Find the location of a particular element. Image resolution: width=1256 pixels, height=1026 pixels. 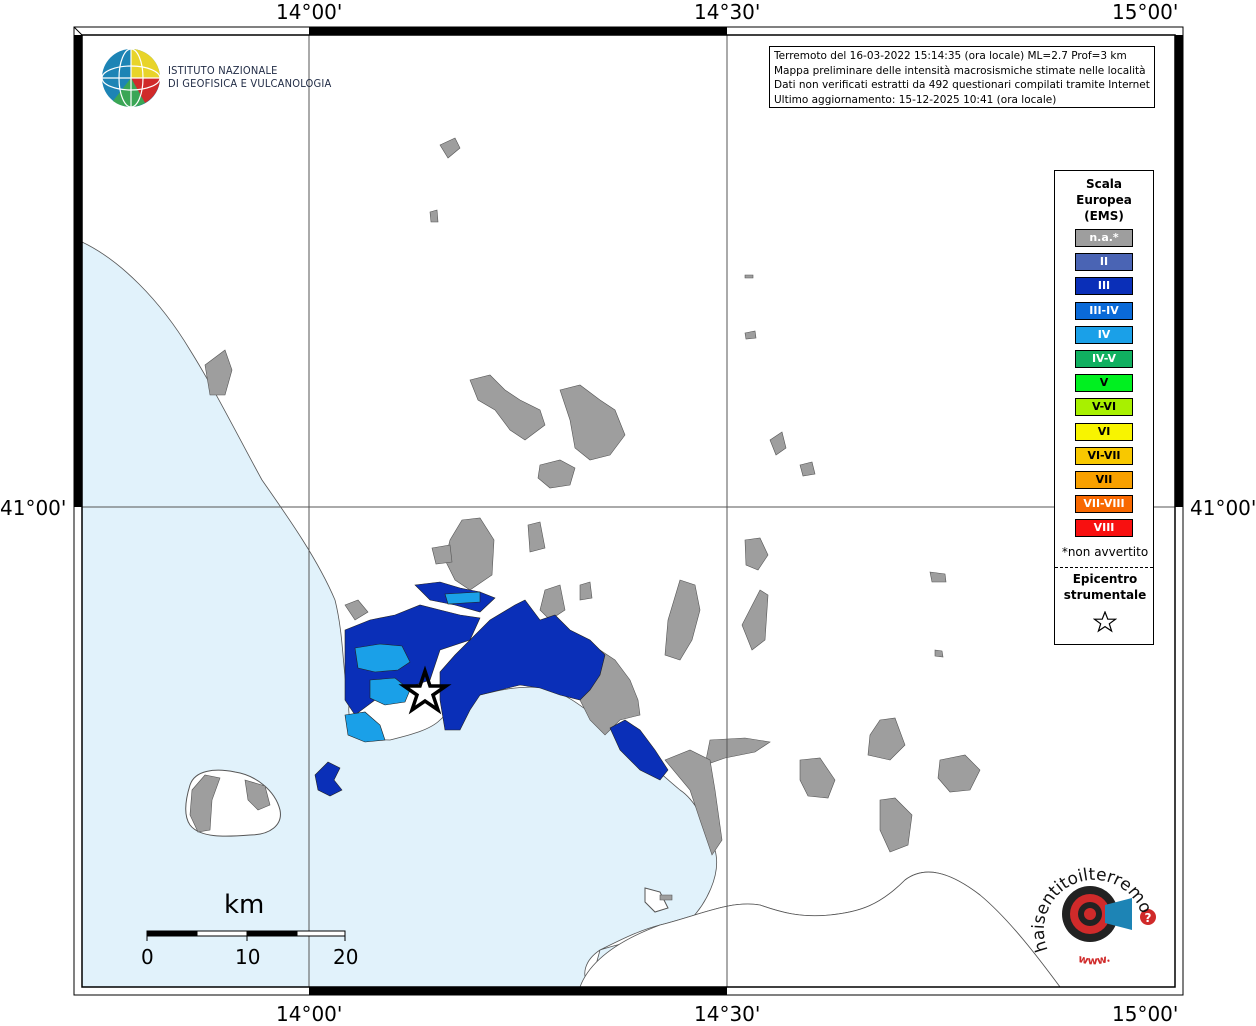

legend-item: IV-V is located at coordinates (1104, 359).